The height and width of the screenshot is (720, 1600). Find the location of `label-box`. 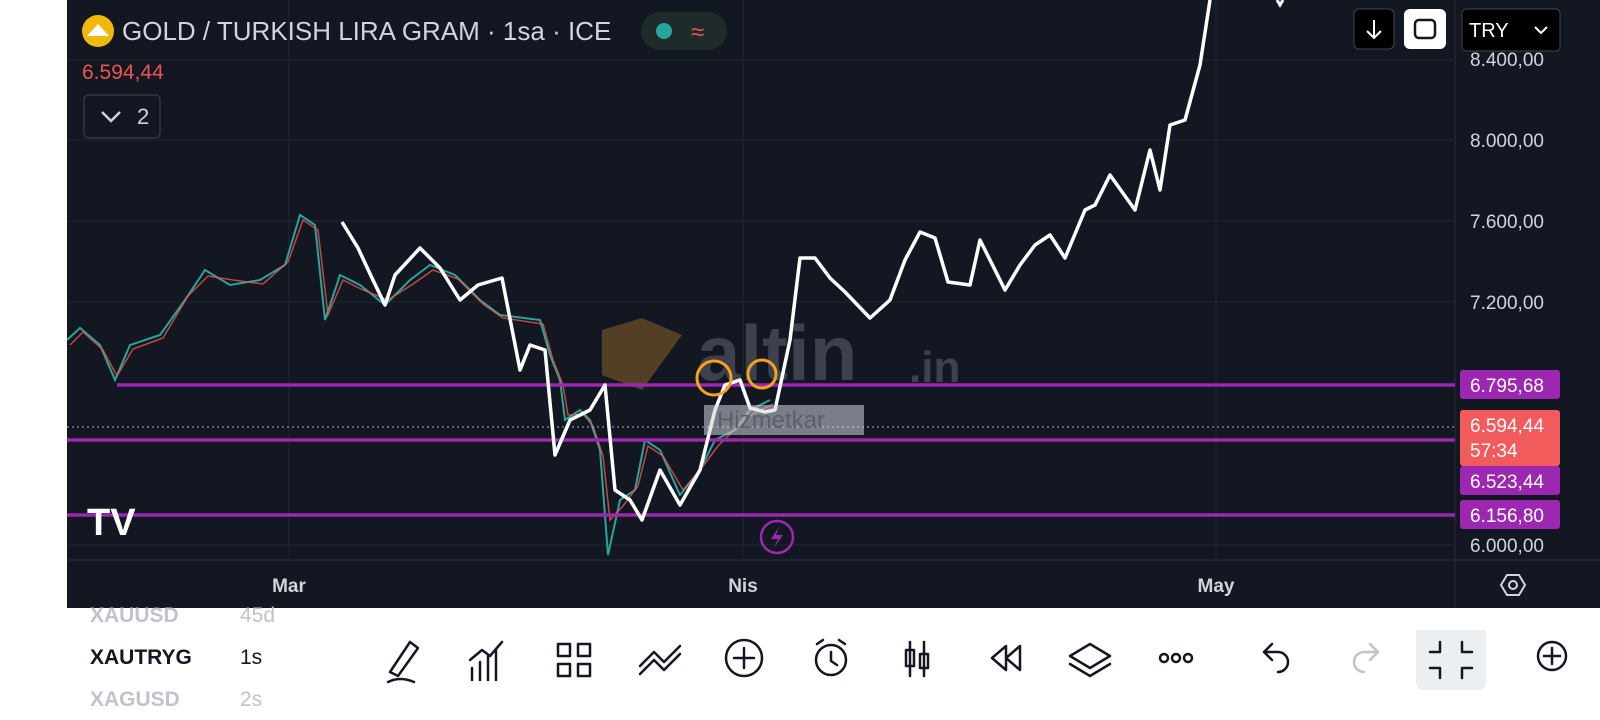

label-box is located at coordinates (784, 420).